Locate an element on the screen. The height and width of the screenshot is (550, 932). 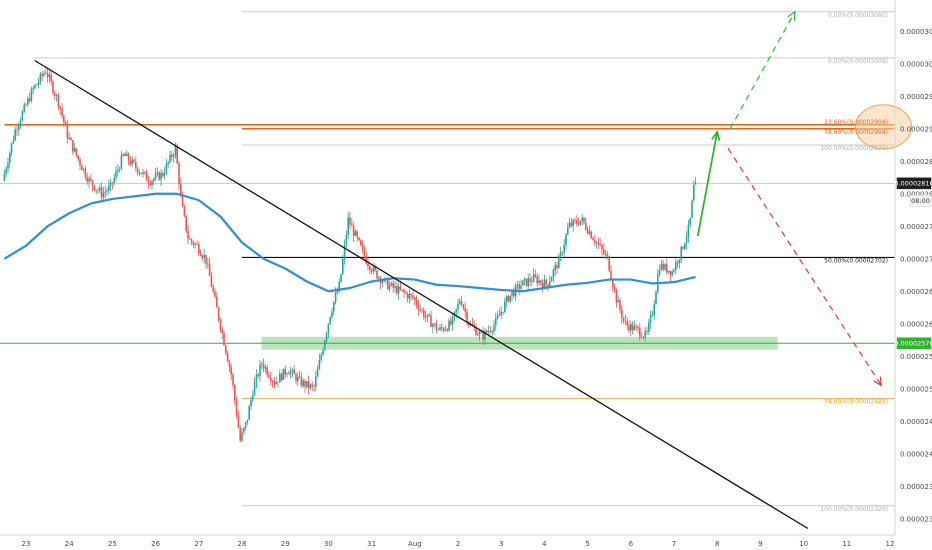
price-tag-label: 08:00 is located at coordinates (920, 201).